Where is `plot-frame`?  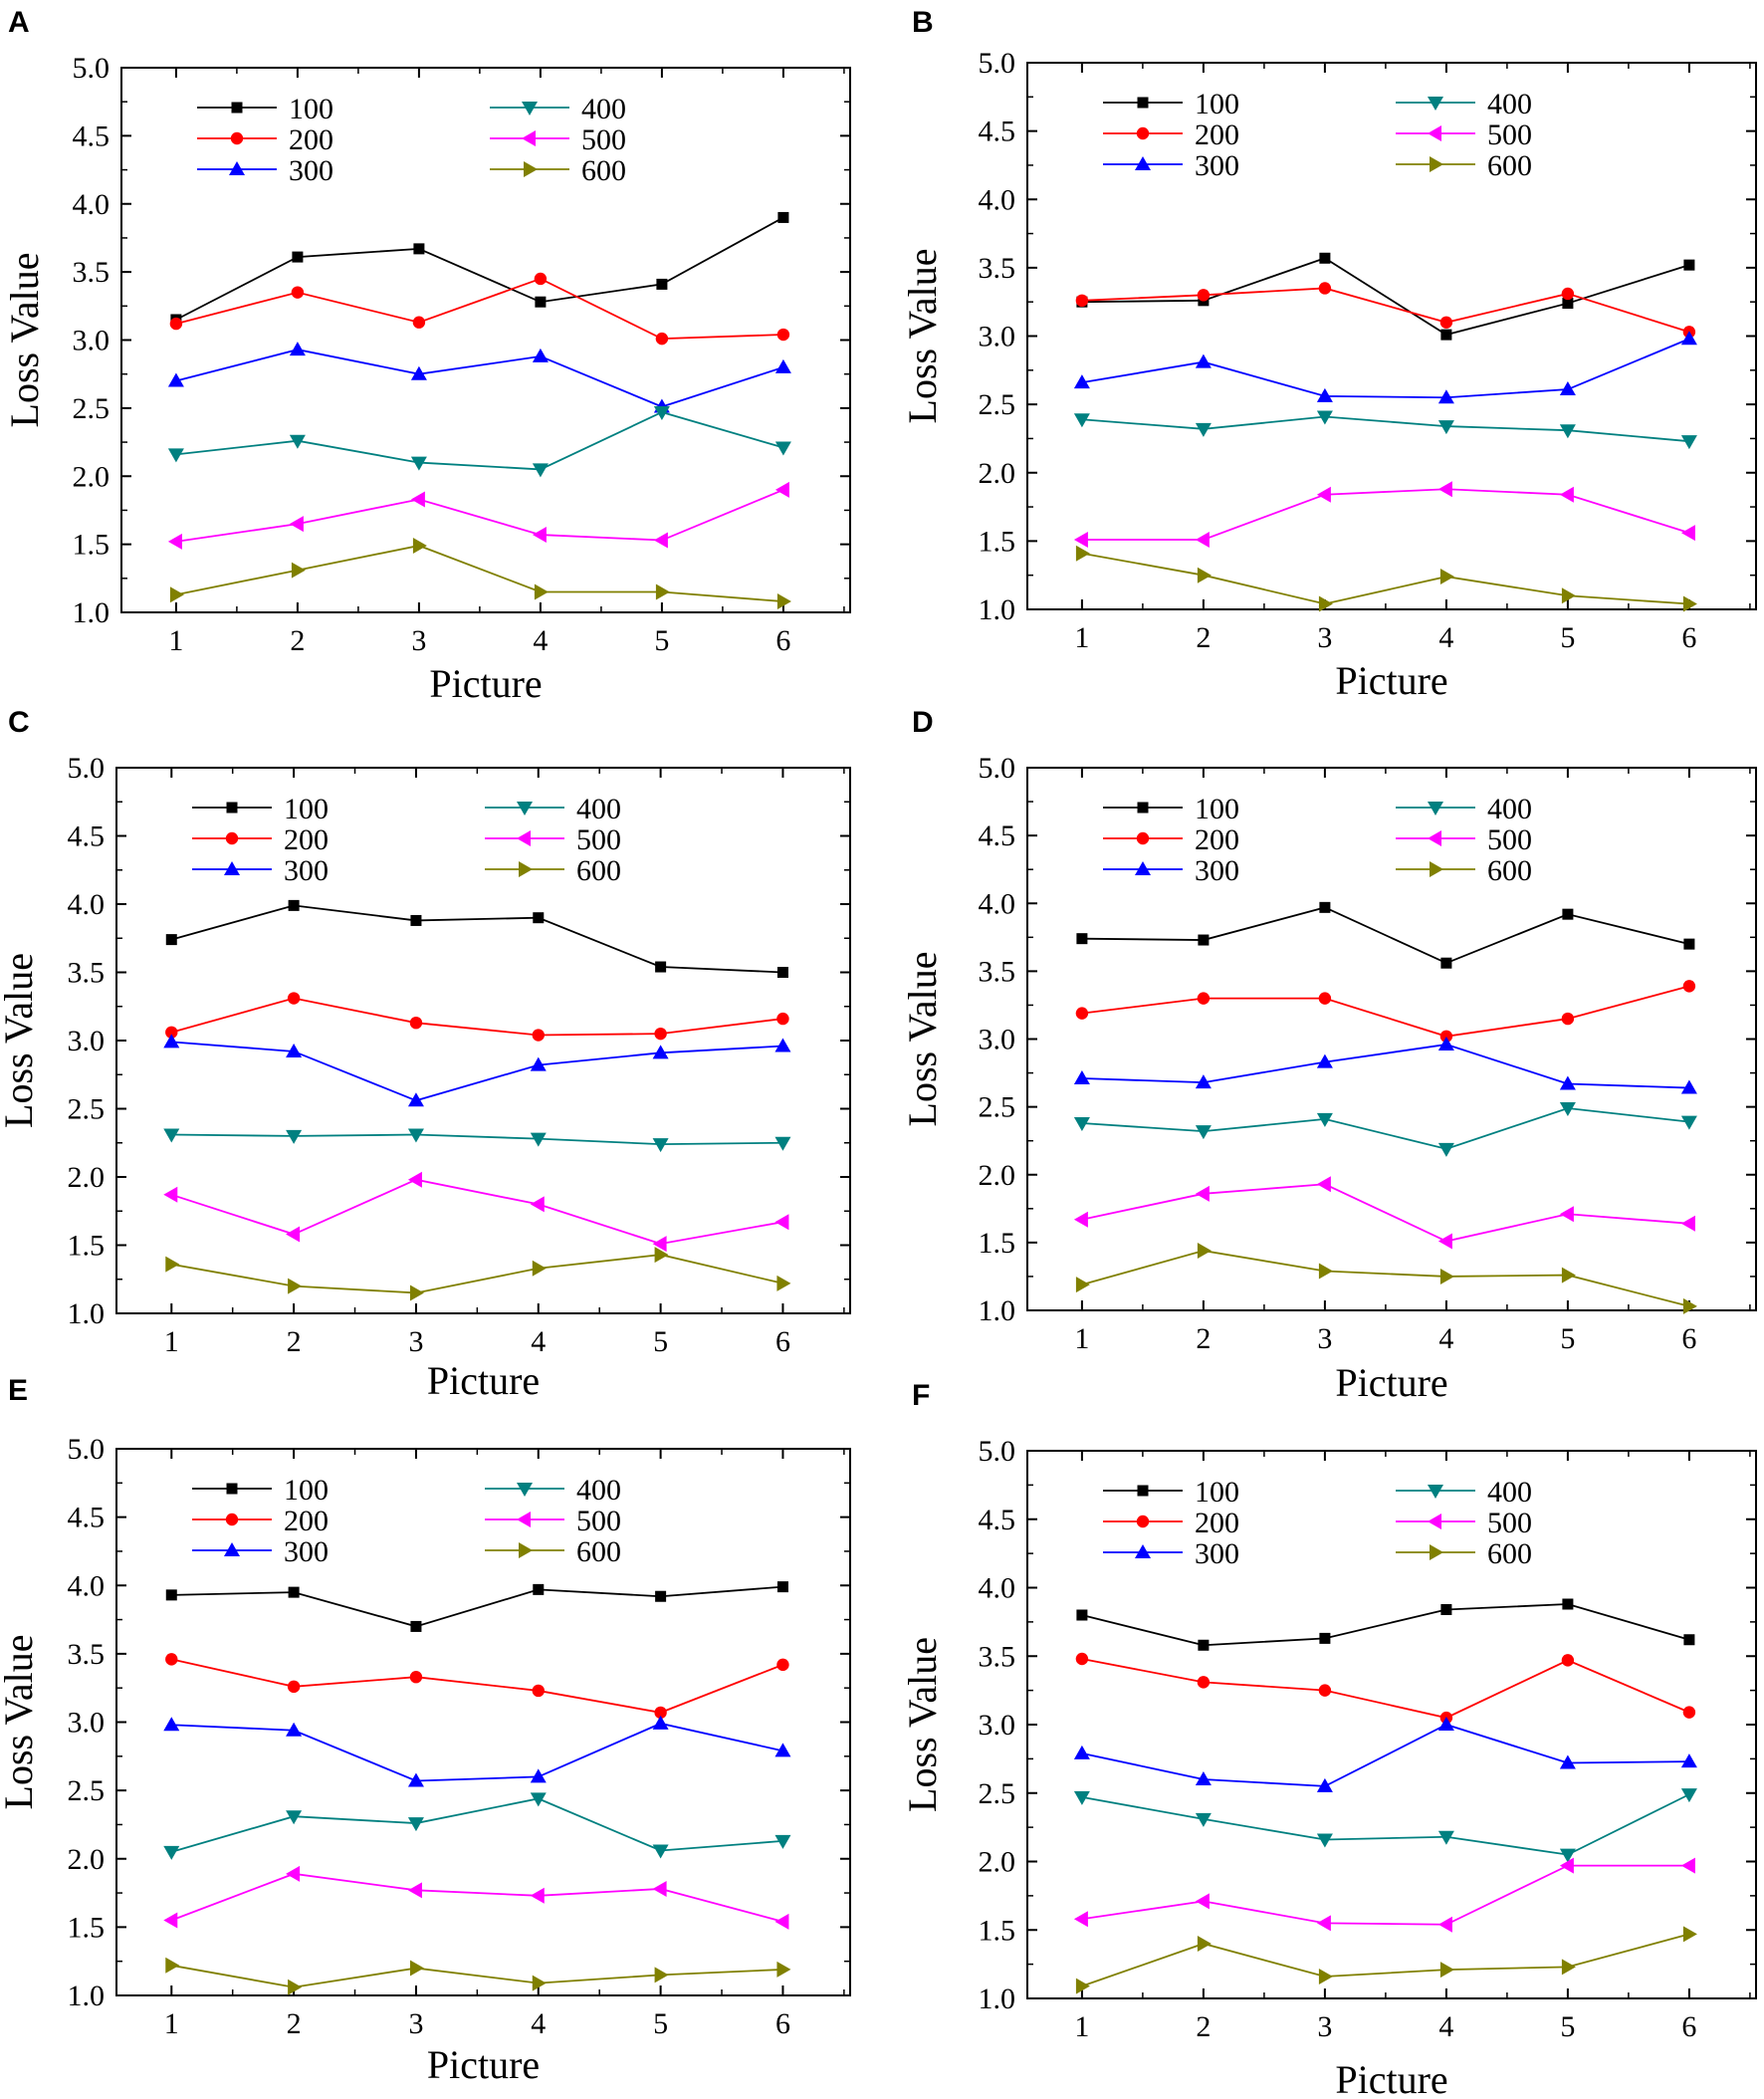 plot-frame is located at coordinates (1391, 1039).